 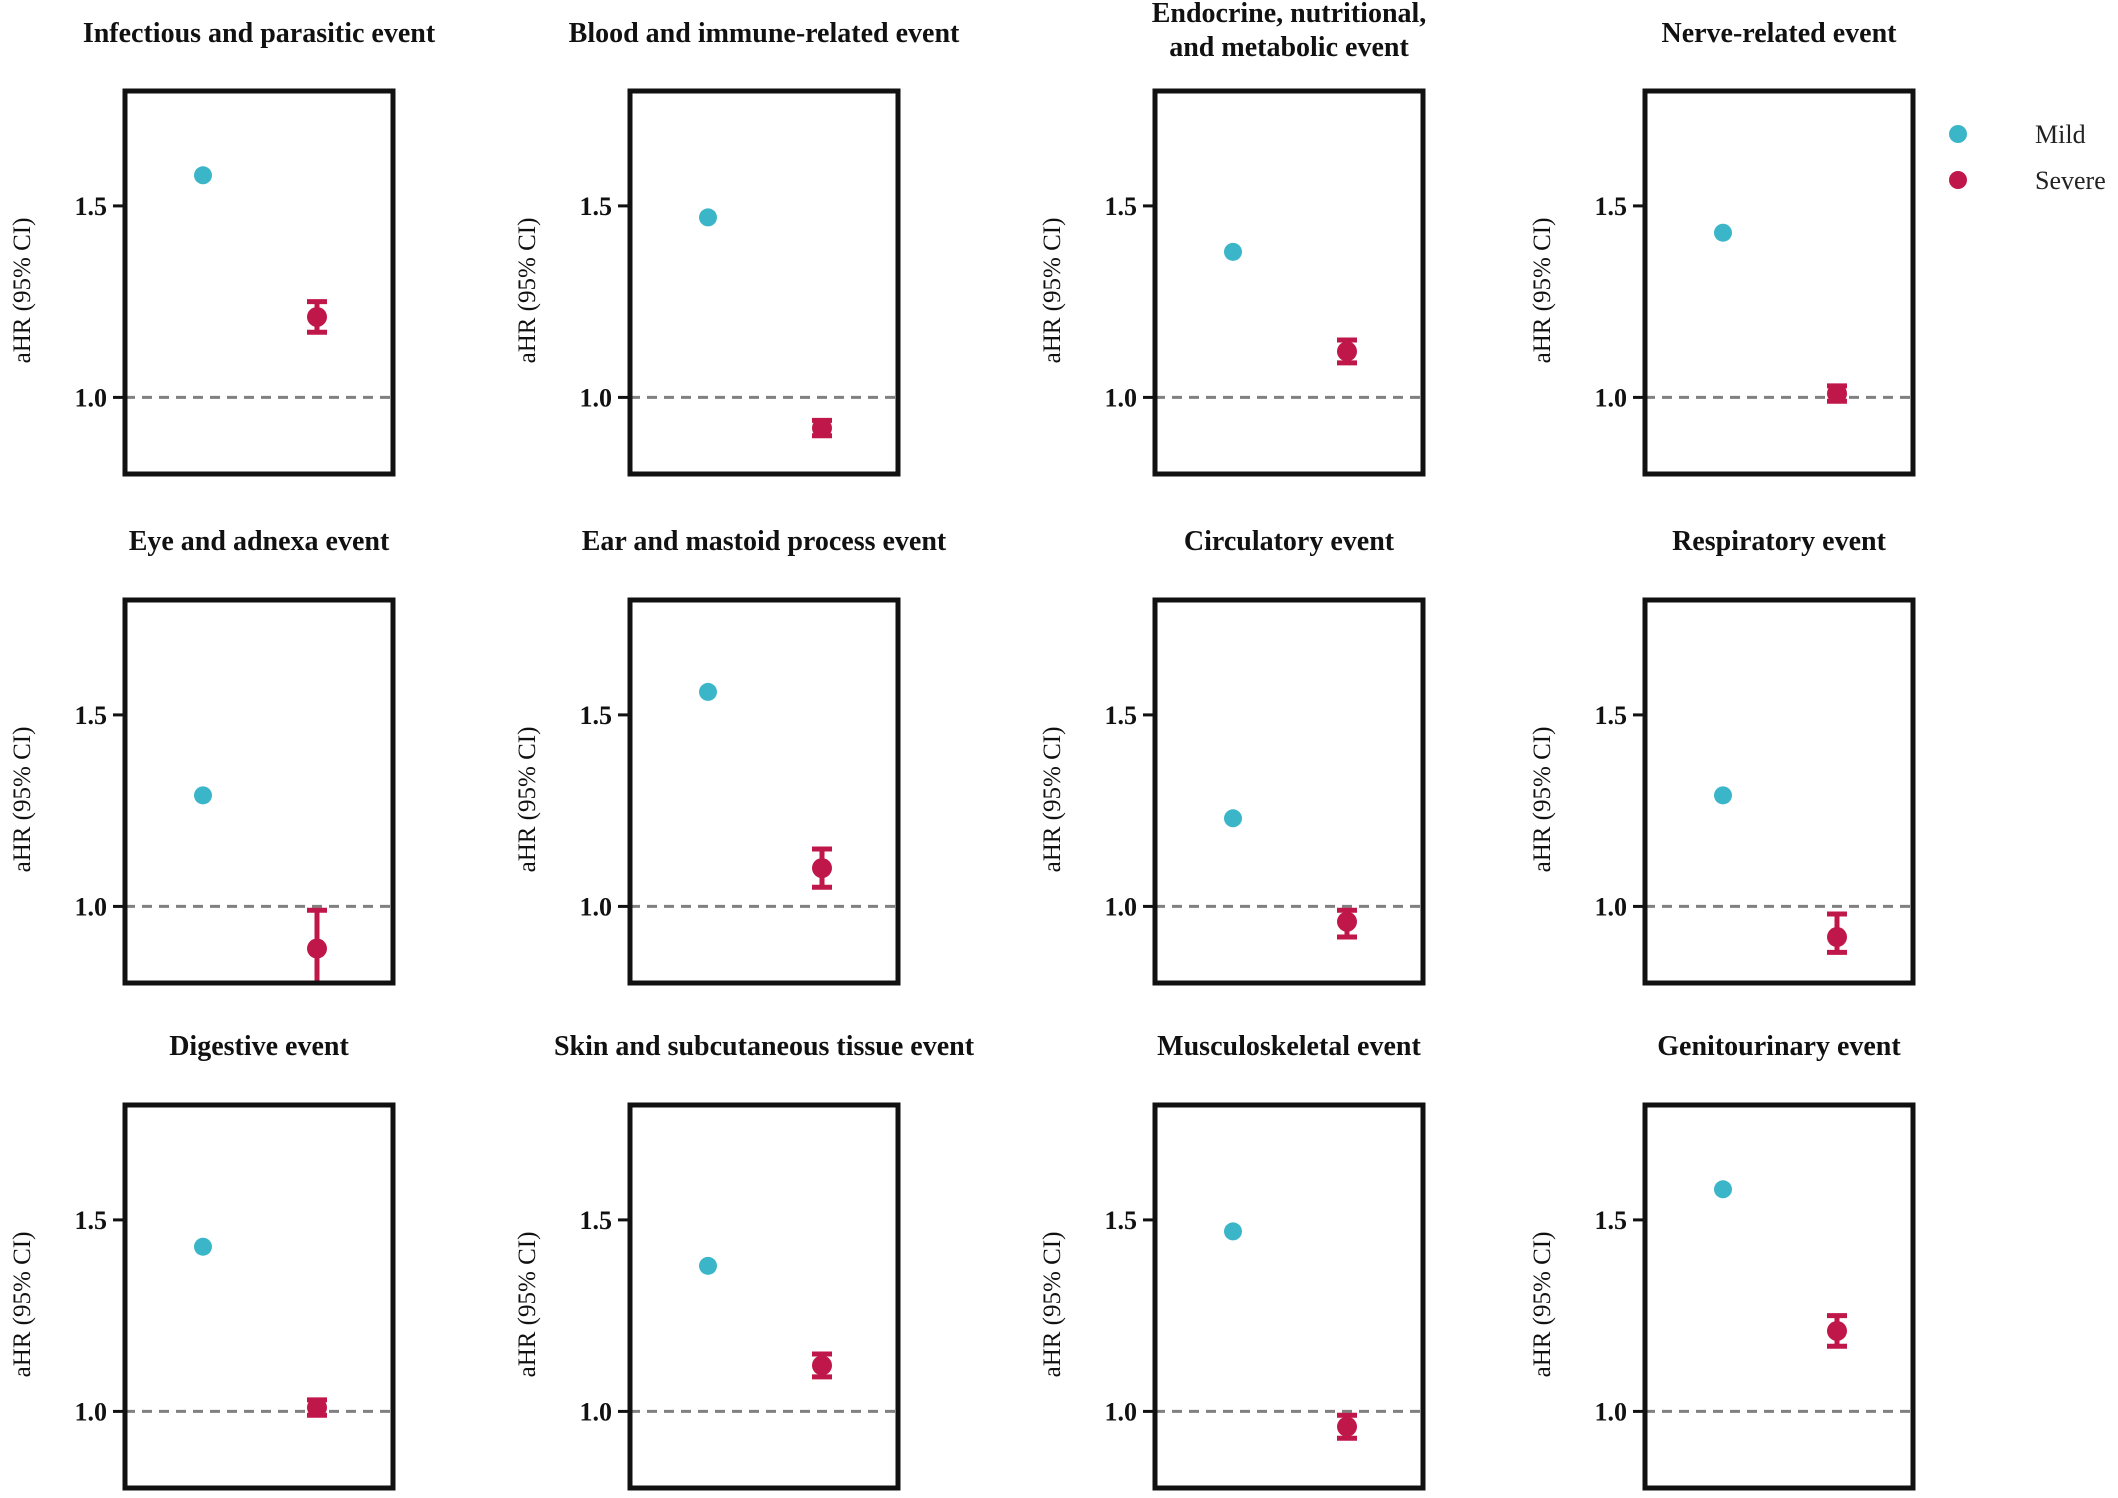 I want to click on chart-panel: Nerve-related event aHR (95% CI) 1.0 1.5, so click(x=1722, y=247).